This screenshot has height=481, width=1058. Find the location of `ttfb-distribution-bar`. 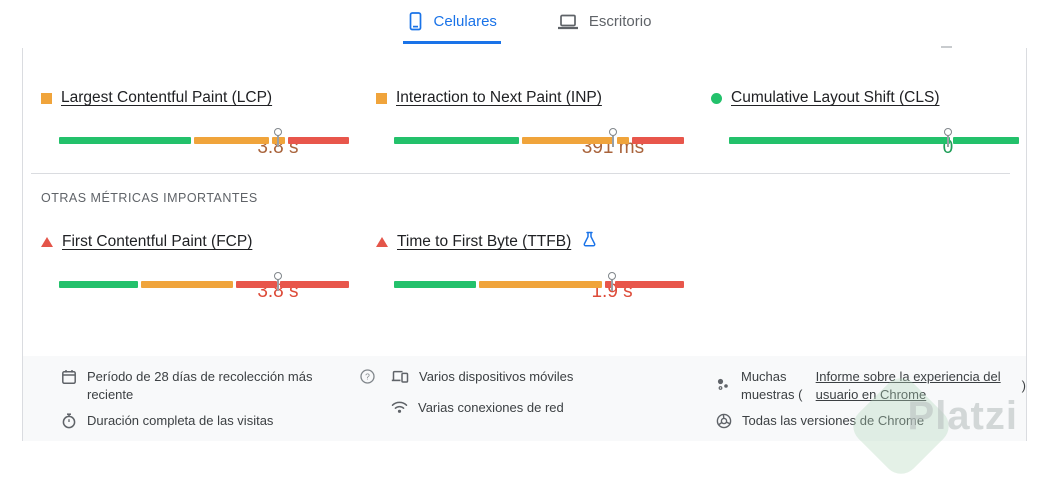

ttfb-distribution-bar is located at coordinates (539, 284).